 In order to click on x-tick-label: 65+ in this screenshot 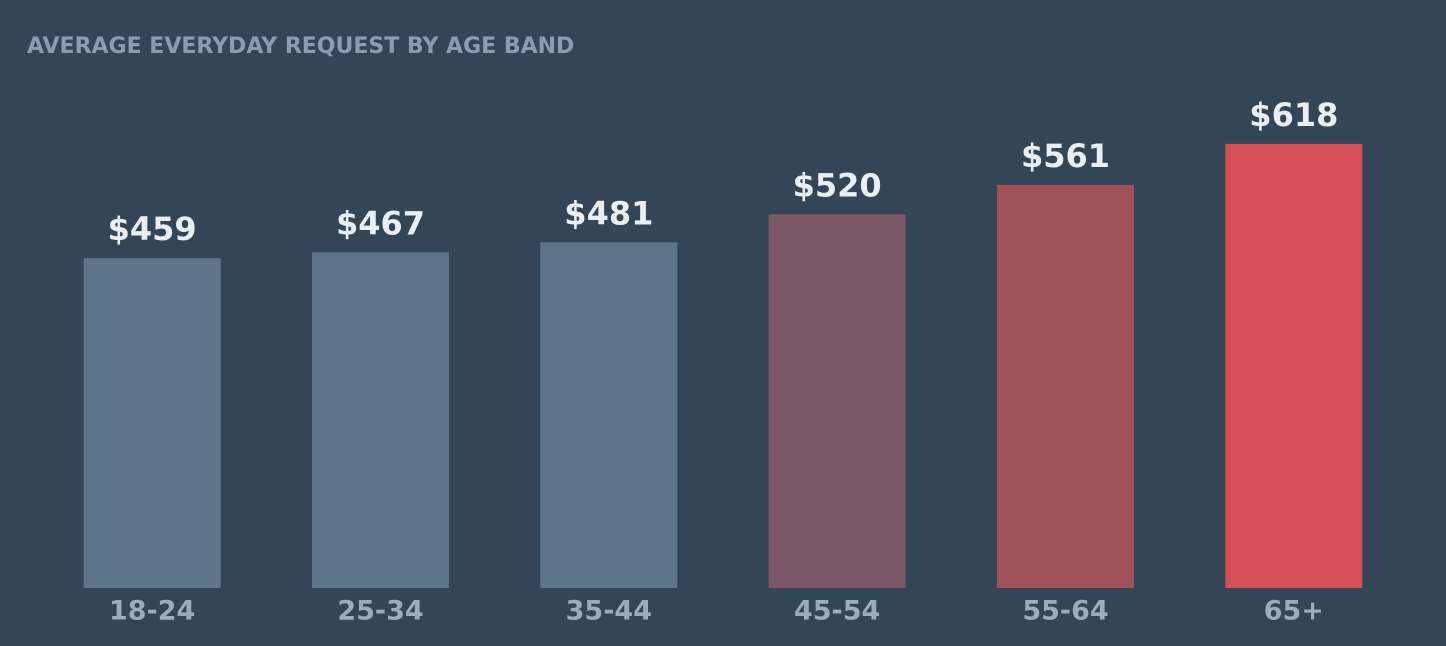, I will do `click(1294, 611)`.